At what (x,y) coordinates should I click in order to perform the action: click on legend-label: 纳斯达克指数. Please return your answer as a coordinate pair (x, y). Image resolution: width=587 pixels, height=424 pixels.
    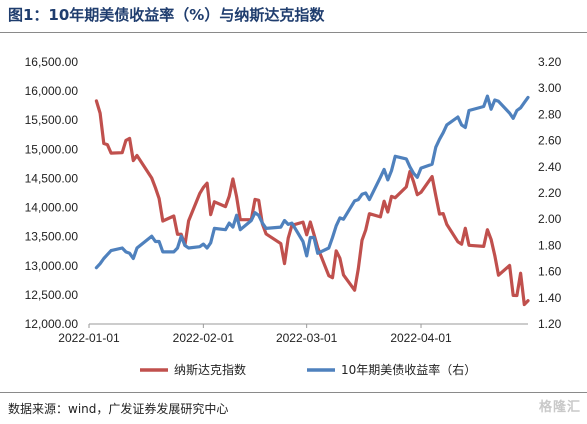
    Looking at the image, I should click on (210, 369).